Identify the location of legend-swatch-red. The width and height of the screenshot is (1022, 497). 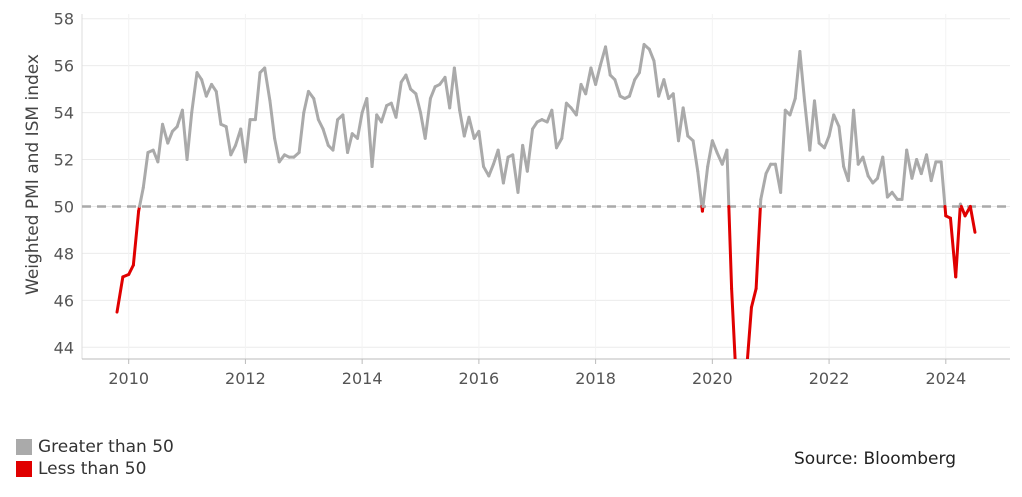
(24, 469).